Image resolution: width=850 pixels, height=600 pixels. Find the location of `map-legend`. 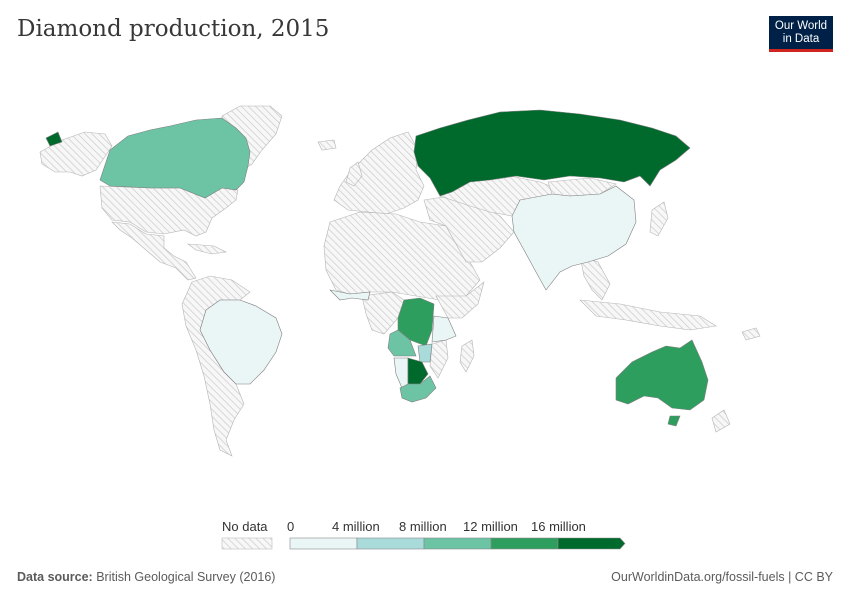

map-legend is located at coordinates (423, 543).